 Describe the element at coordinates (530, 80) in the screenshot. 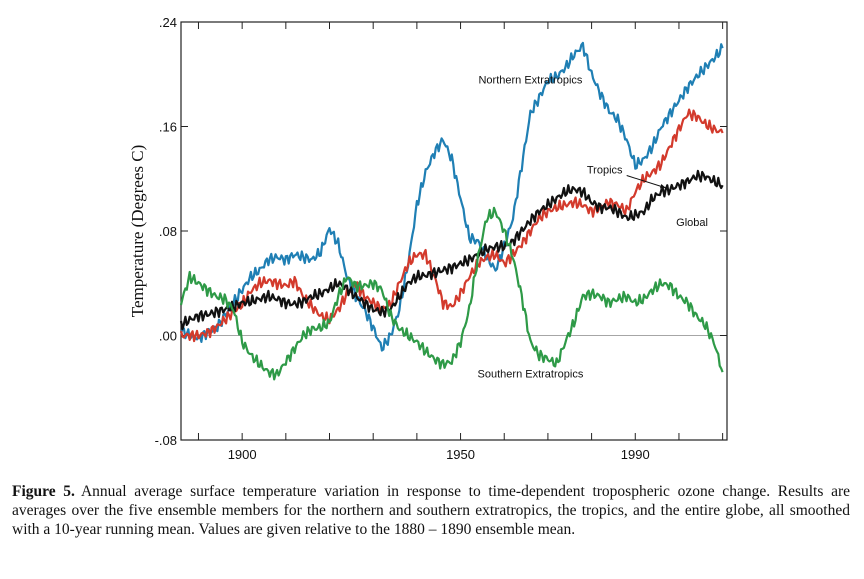

I see `series-label-northern-extratropics: Northern Extratropics` at that location.